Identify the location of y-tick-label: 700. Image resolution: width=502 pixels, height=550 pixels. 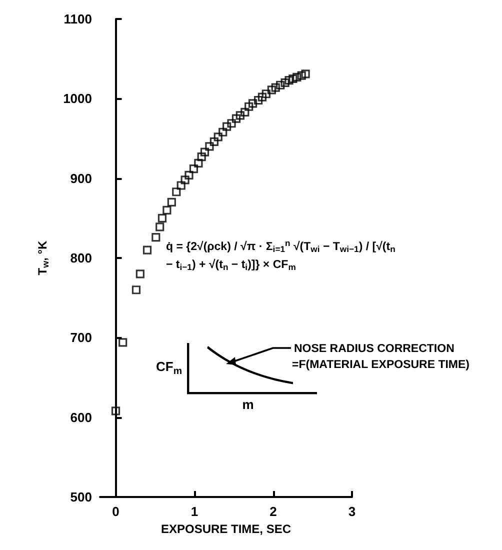
(81, 338).